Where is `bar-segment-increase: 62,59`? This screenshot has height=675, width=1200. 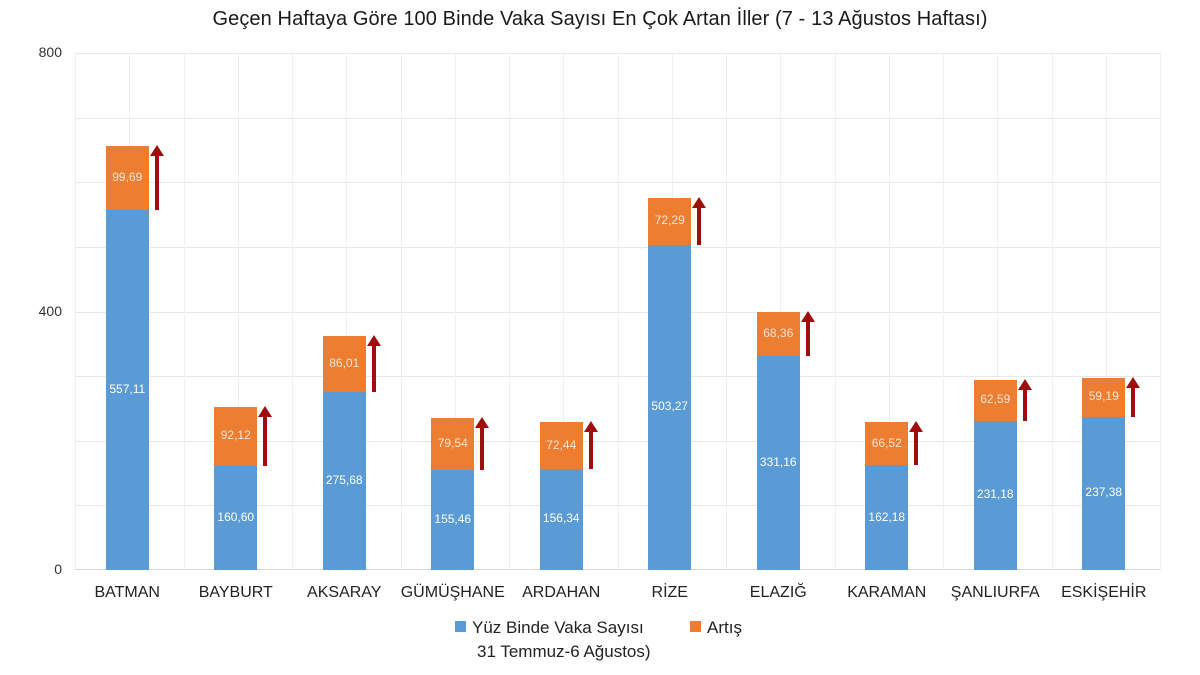
bar-segment-increase: 62,59 is located at coordinates (995, 400).